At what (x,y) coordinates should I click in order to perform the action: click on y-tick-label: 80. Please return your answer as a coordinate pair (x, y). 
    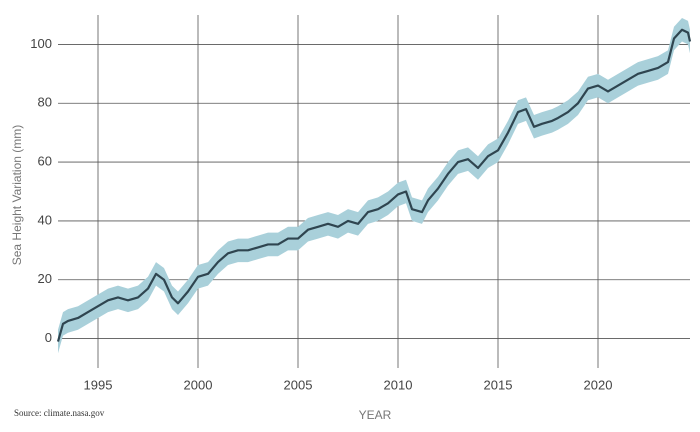
    Looking at the image, I should click on (45, 102).